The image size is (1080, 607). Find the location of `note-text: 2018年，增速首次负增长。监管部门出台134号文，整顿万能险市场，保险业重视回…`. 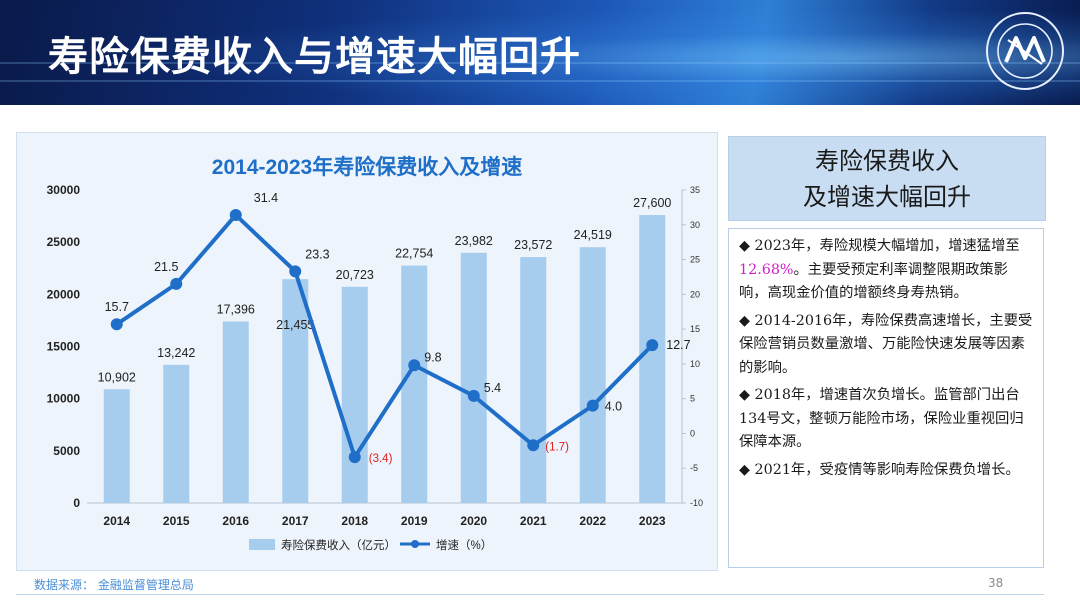

note-text: 2018年，增速首次负增长。监管部门出台134号文，整顿万能险市场，保险业重视回… is located at coordinates (881, 418).